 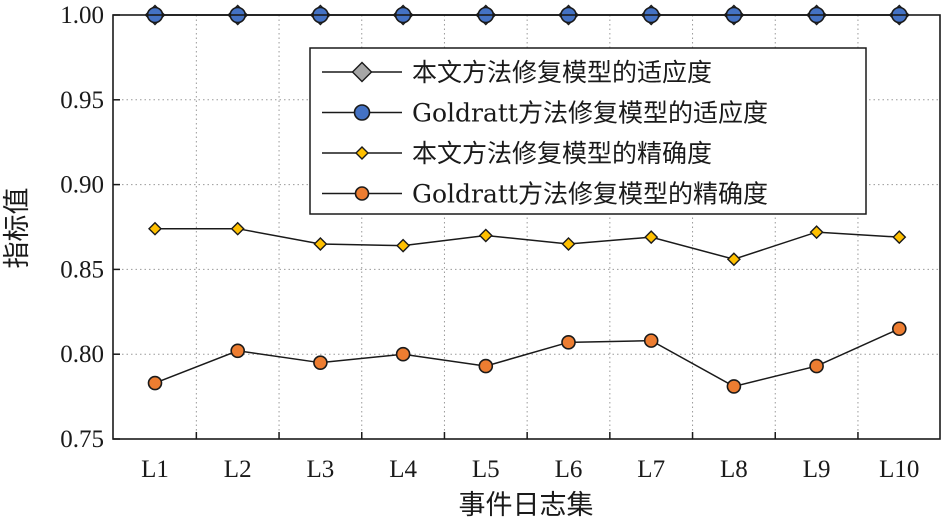 I want to click on x-tick-label: L6, so click(x=569, y=469).